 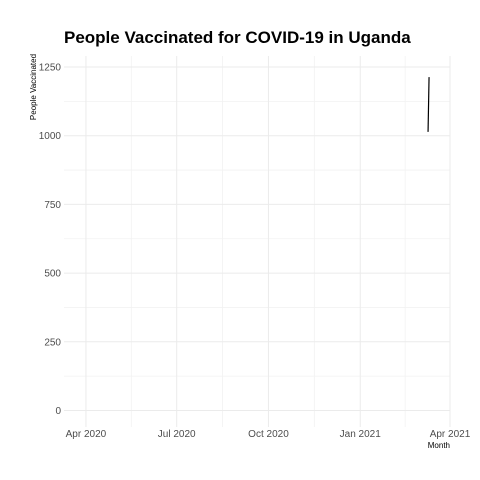 What do you see at coordinates (33, 87) in the screenshot?
I see `y-axis-title: People Vaccinated` at bounding box center [33, 87].